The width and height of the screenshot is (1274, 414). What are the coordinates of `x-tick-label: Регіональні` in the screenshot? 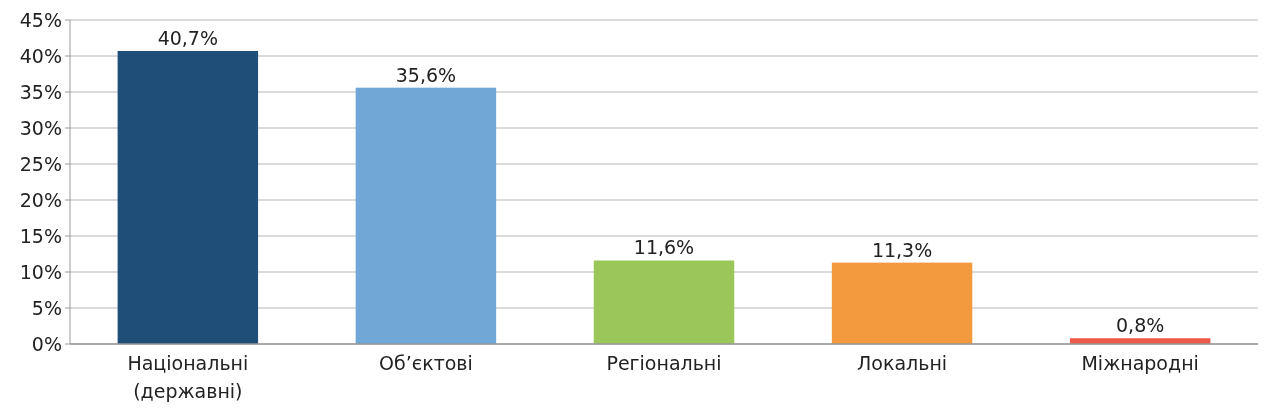 It's located at (664, 363).